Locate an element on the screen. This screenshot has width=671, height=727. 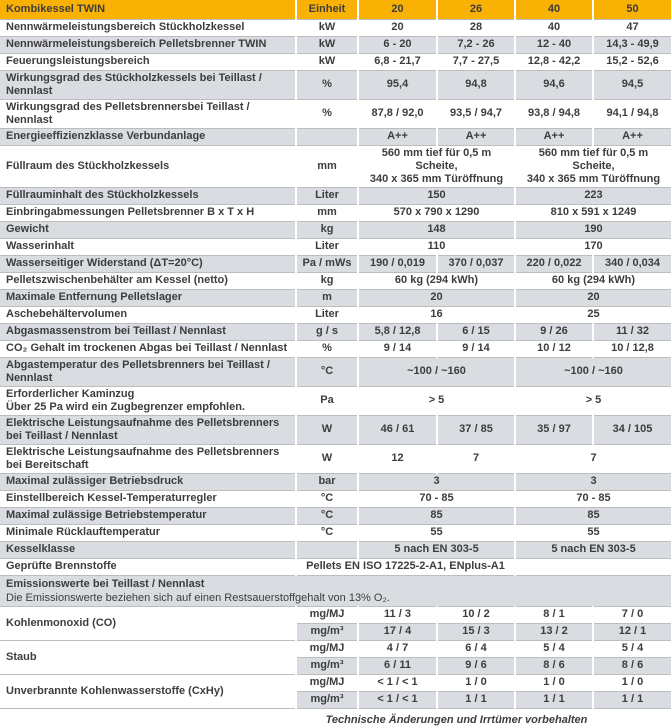
row-label: Staub is located at coordinates (148, 656).